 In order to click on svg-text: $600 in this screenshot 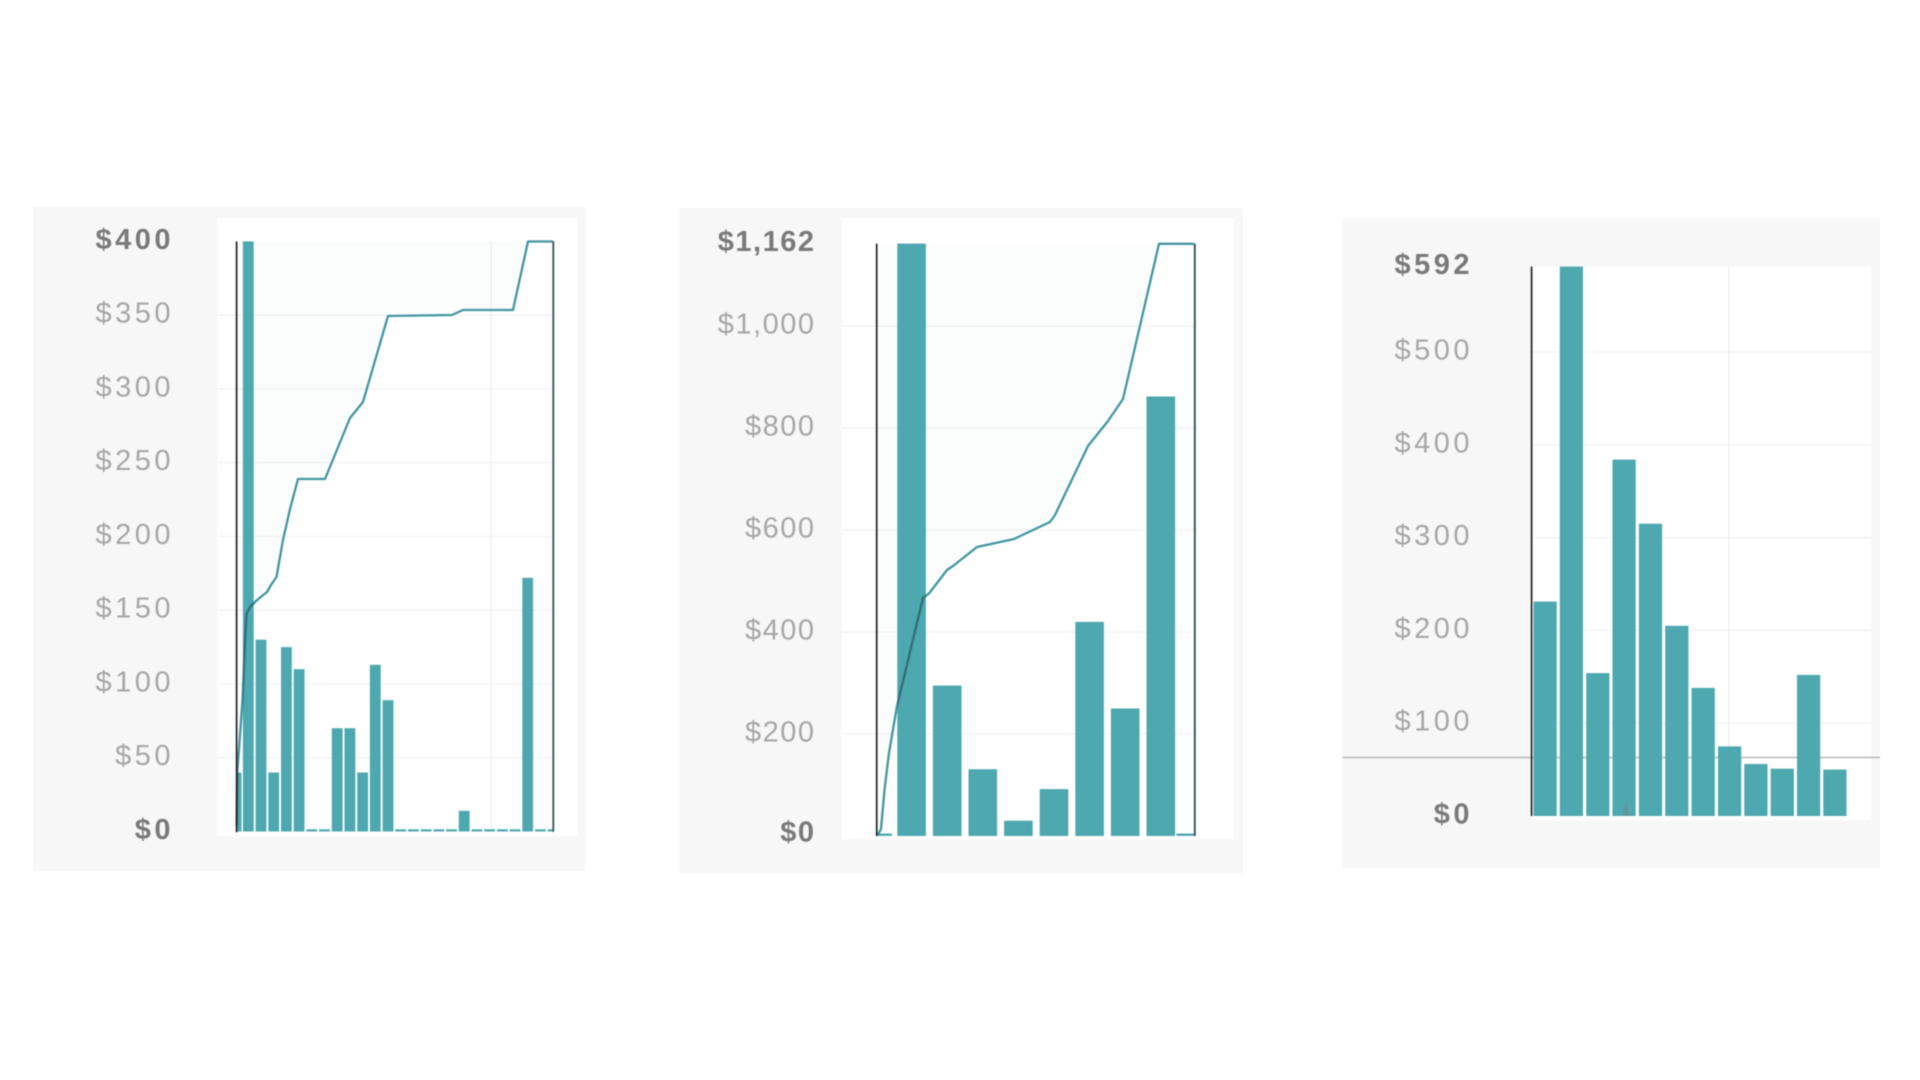, I will do `click(780, 529)`.